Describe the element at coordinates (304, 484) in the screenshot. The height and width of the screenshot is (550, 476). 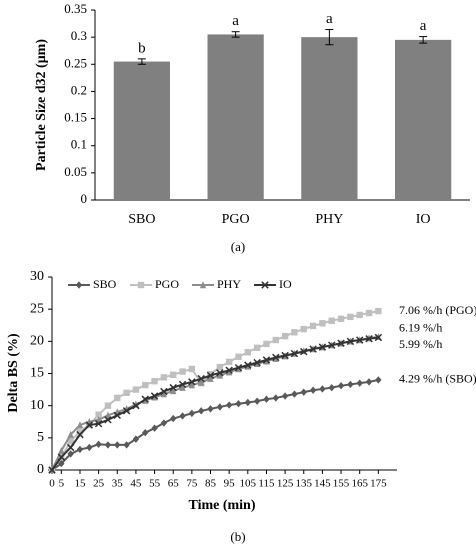
I see `x-tick-label: 135` at that location.